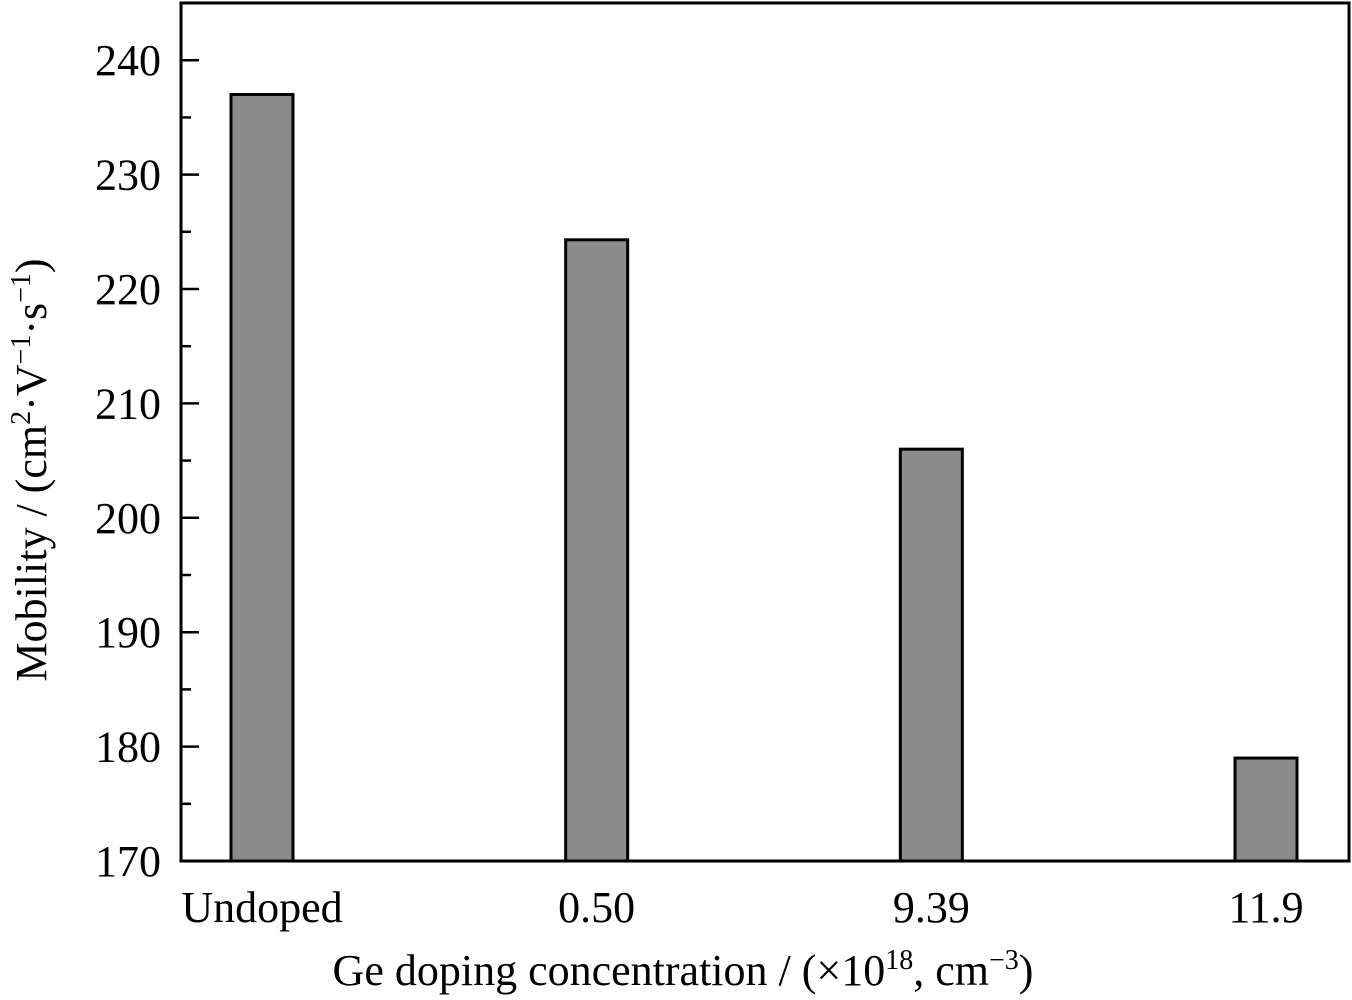 This screenshot has height=1000, width=1352. Describe the element at coordinates (128, 403) in the screenshot. I see `y-tick-label: 210` at that location.